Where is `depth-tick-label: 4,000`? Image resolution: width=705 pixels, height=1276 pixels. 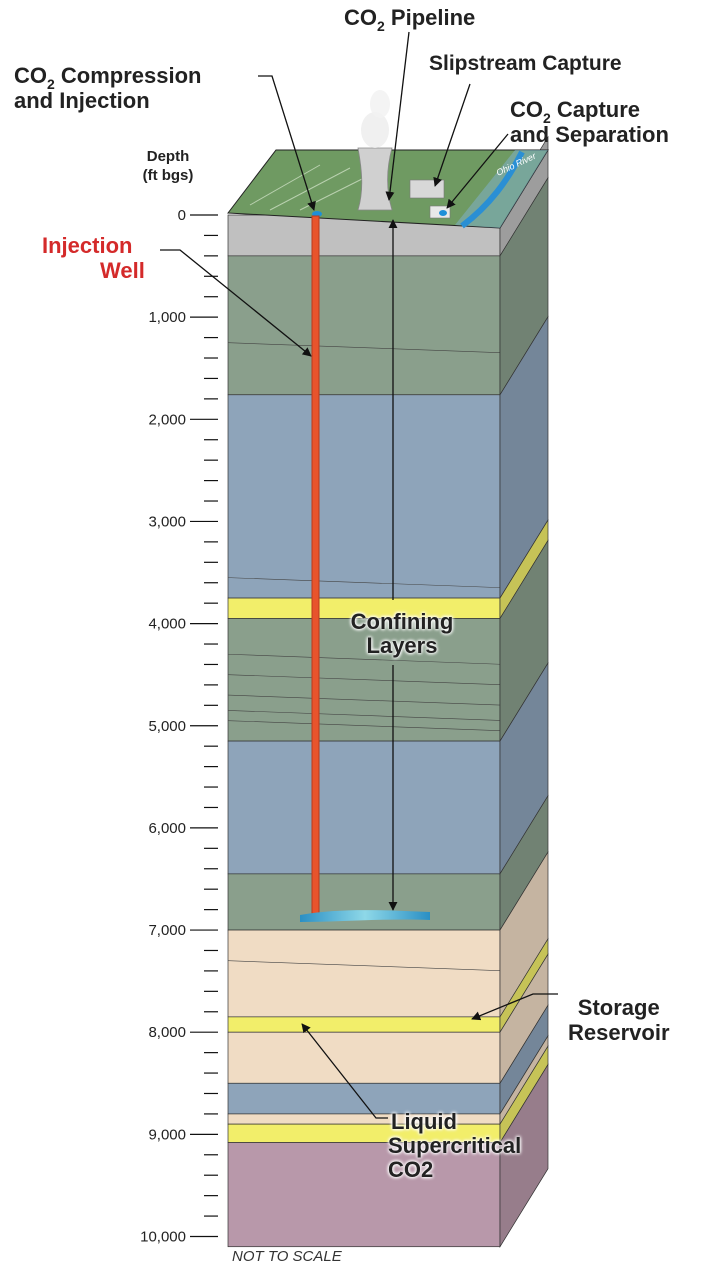 depth-tick-label: 4,000 is located at coordinates (167, 624).